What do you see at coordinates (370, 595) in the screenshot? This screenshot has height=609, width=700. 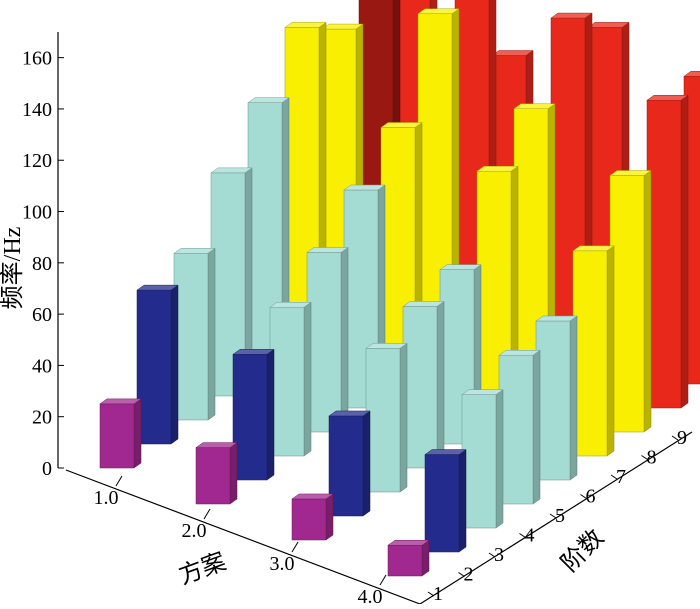 I see `scheme-tick-label: 4.0` at bounding box center [370, 595].